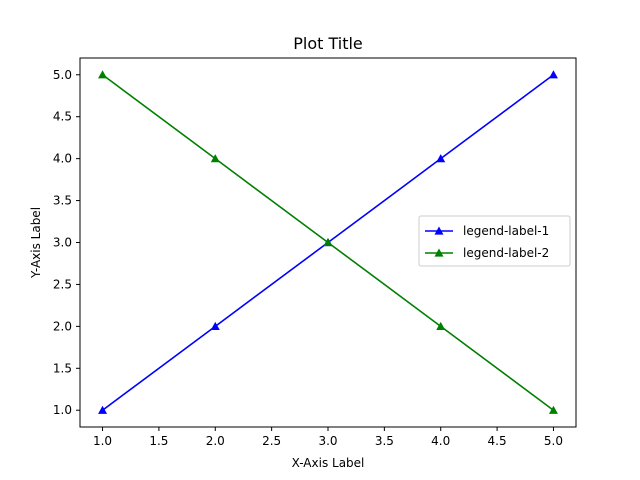 The width and height of the screenshot is (640, 480). Describe the element at coordinates (62, 159) in the screenshot. I see `y-tick-label: 4.0` at that location.